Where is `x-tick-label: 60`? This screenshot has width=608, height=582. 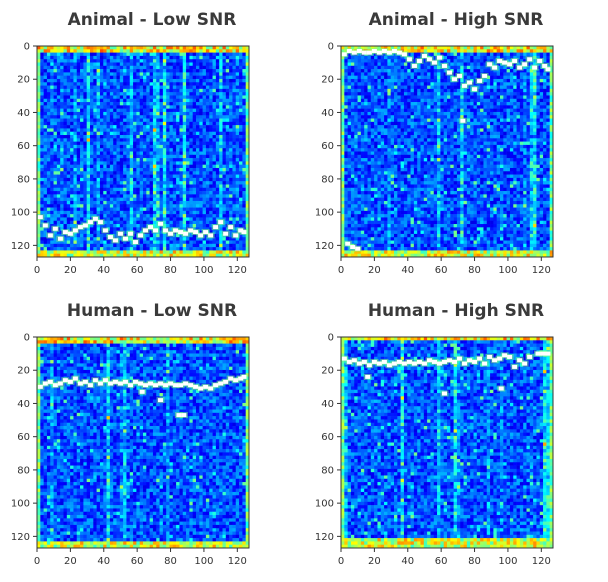 x-tick-label: 60 is located at coordinates (137, 270).